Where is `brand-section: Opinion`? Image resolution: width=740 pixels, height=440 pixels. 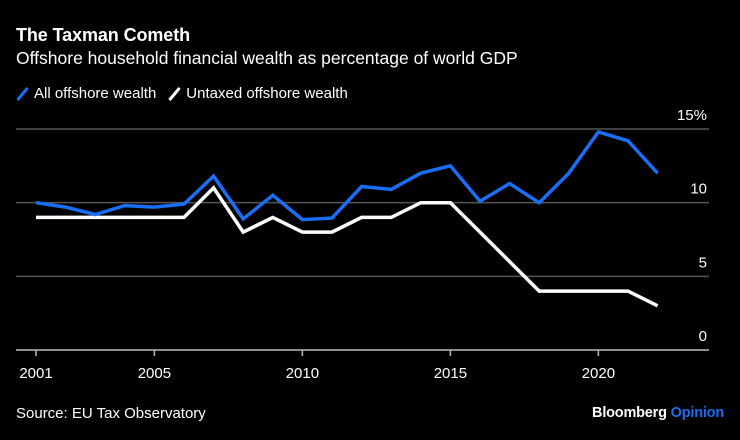
brand-section: Opinion is located at coordinates (697, 413).